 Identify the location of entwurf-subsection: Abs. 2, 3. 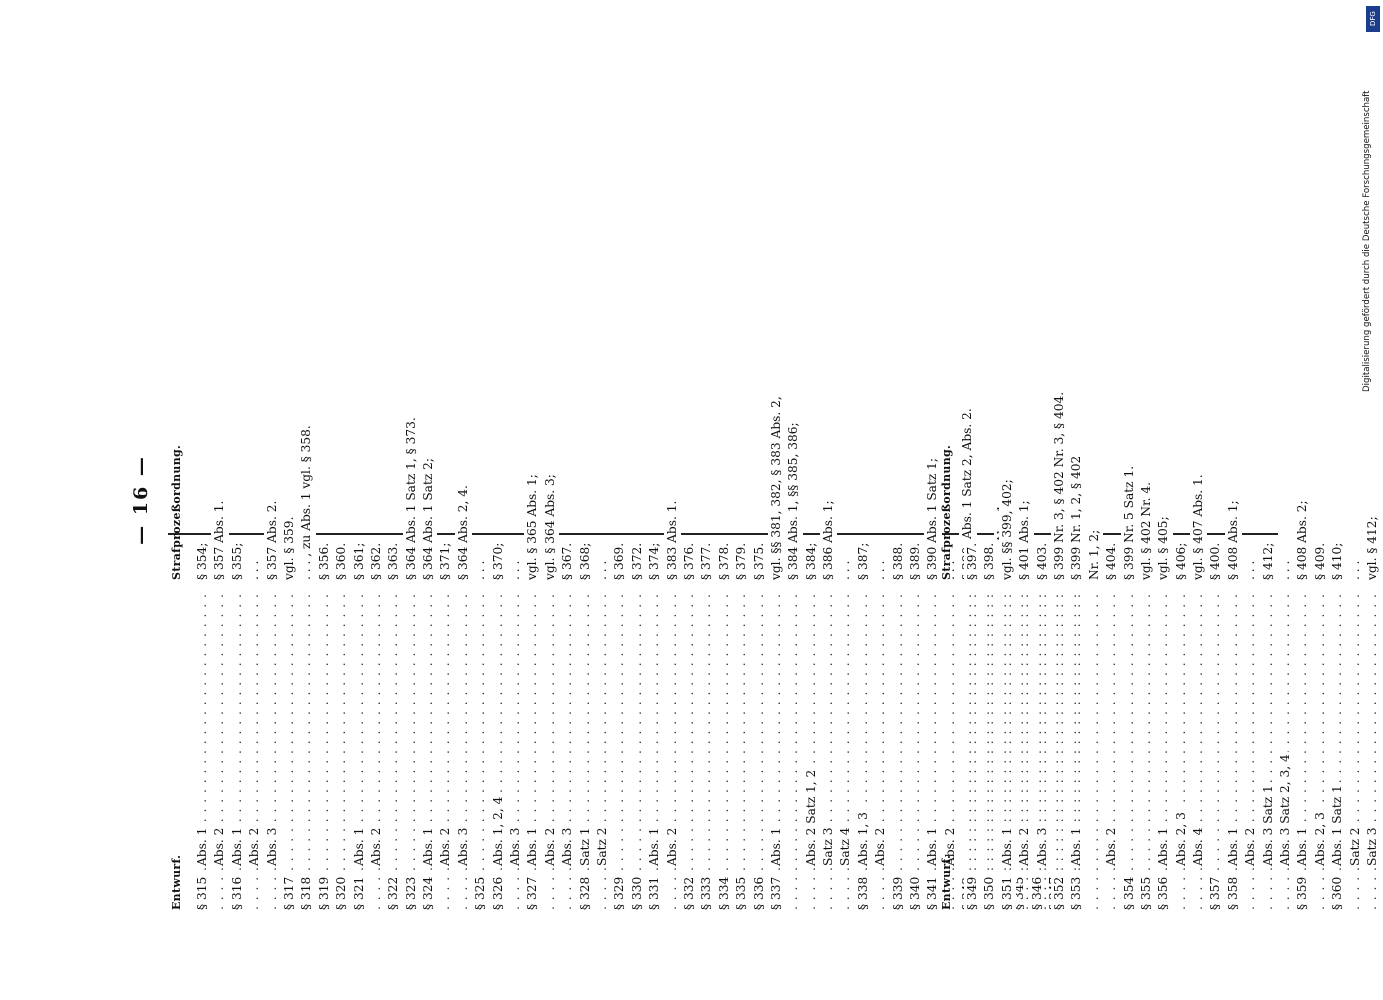
(1181, 838).